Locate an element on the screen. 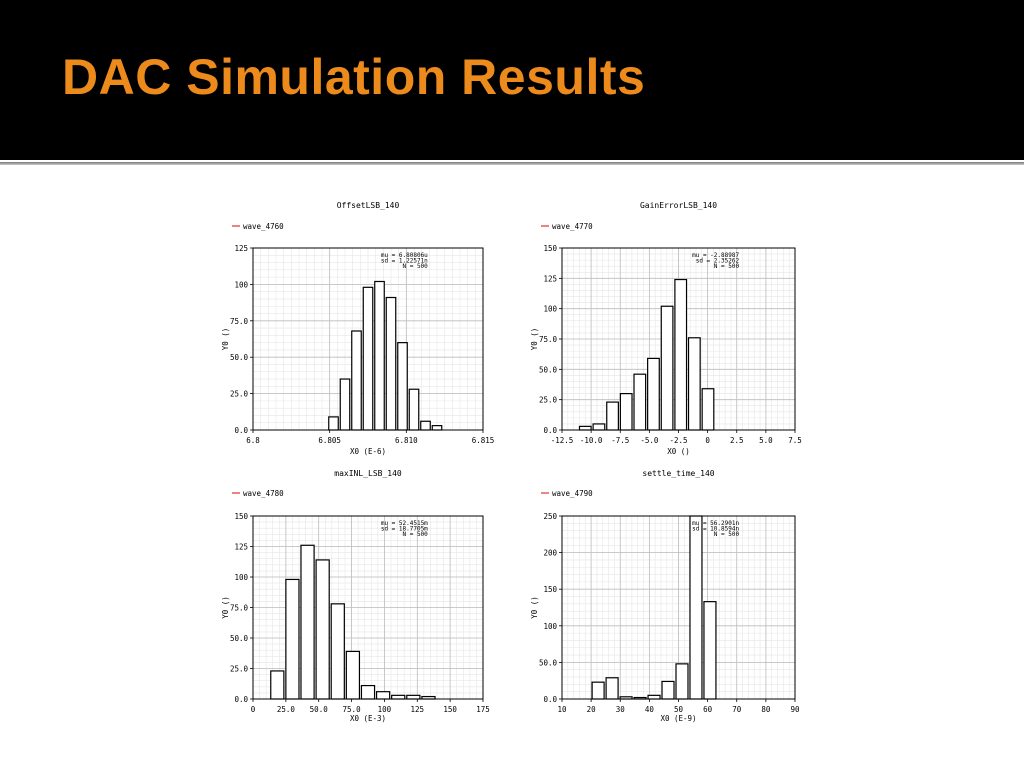  x-tick-label: 7.5 is located at coordinates (795, 440).